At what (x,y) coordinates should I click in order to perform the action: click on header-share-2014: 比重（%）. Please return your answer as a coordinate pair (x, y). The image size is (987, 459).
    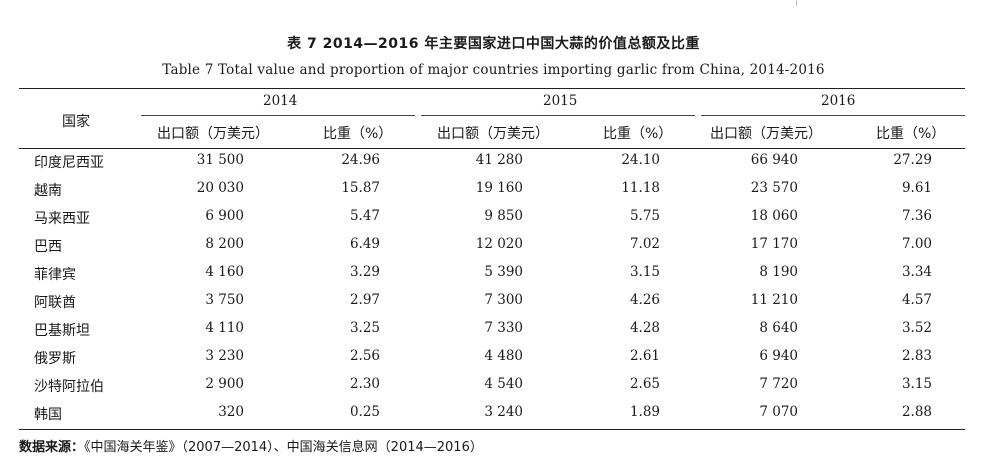
    Looking at the image, I should click on (358, 134).